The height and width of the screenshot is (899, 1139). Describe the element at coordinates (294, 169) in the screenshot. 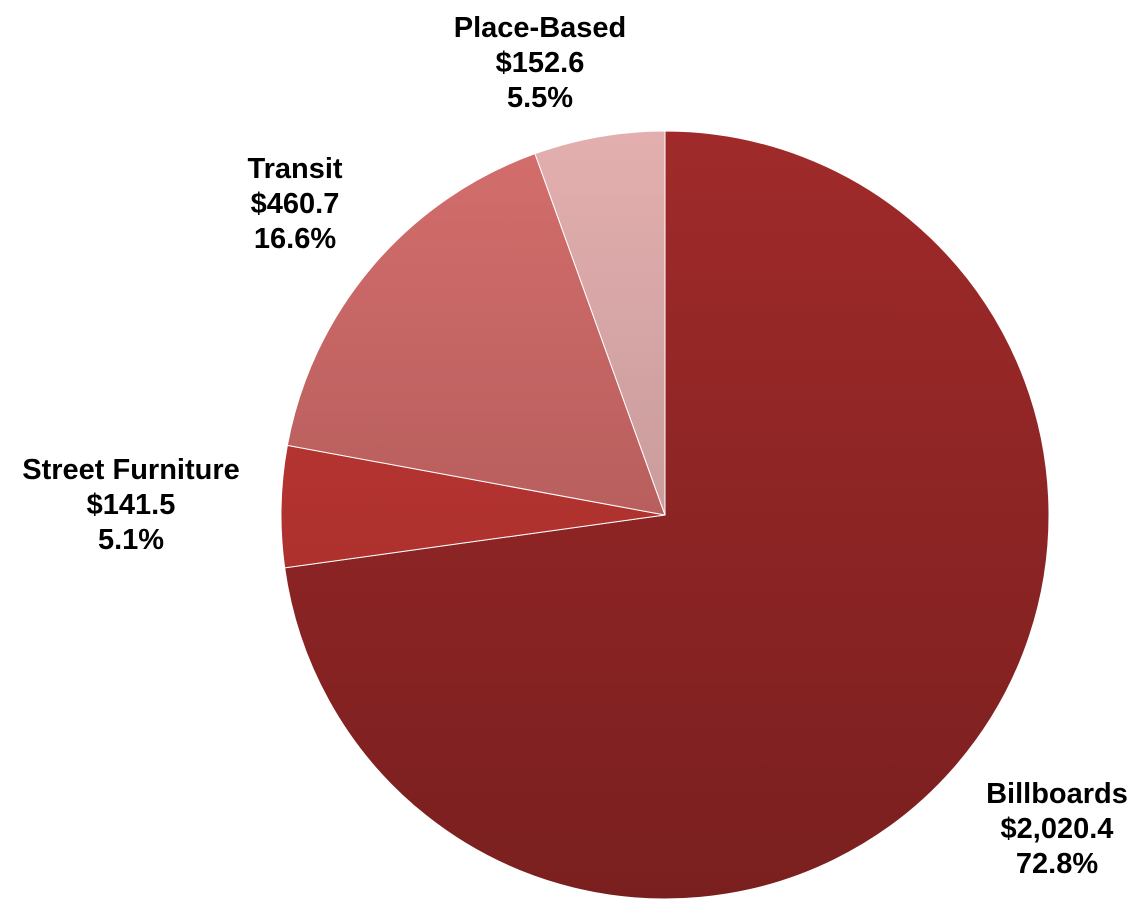

I see `slice-name-transit: Transit` at that location.